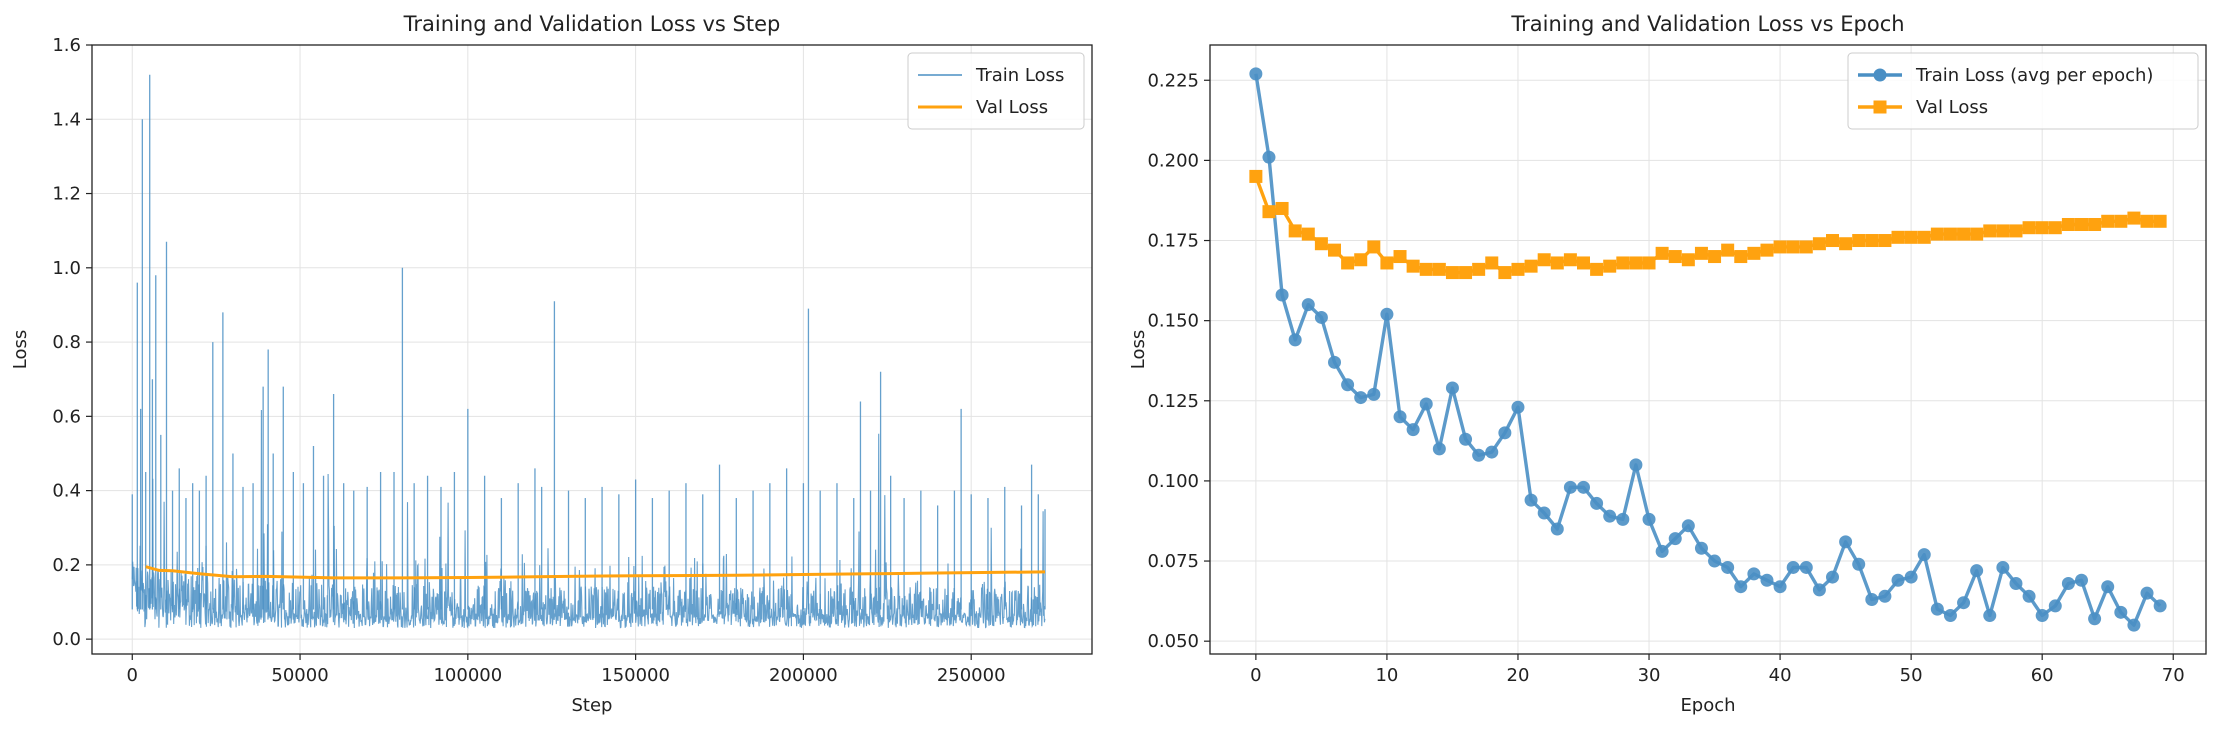  What do you see at coordinates (66, 416) in the screenshot?
I see `step-y-tick-label: 0.6` at bounding box center [66, 416].